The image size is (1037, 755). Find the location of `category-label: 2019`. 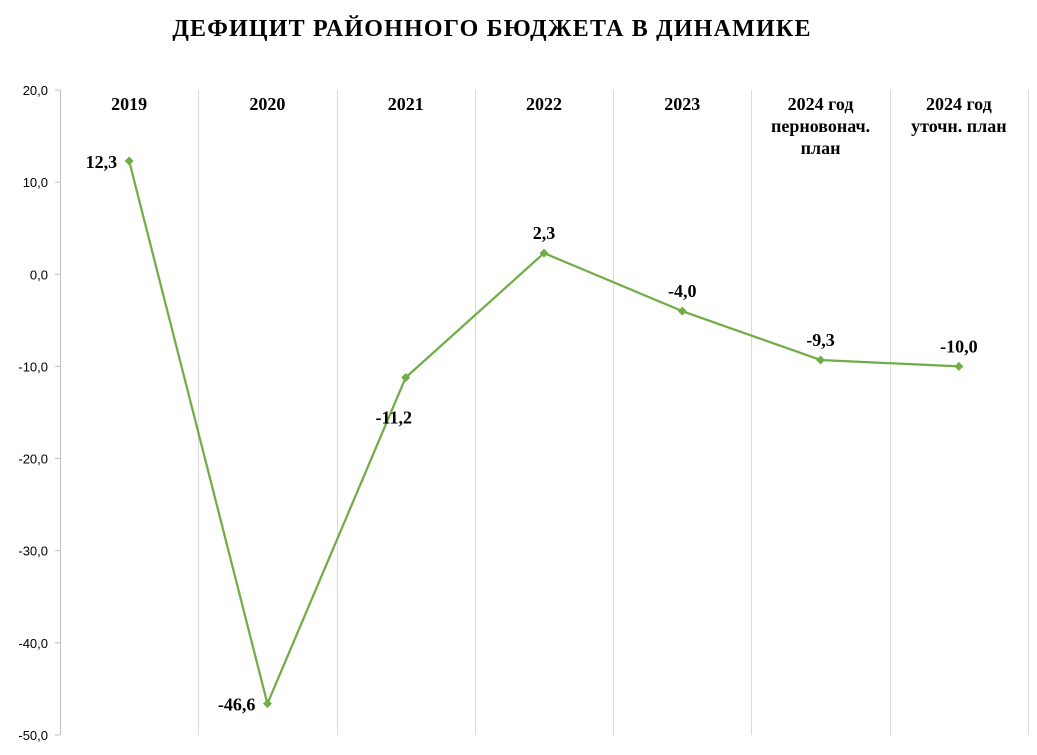

category-label: 2019 is located at coordinates (129, 104).